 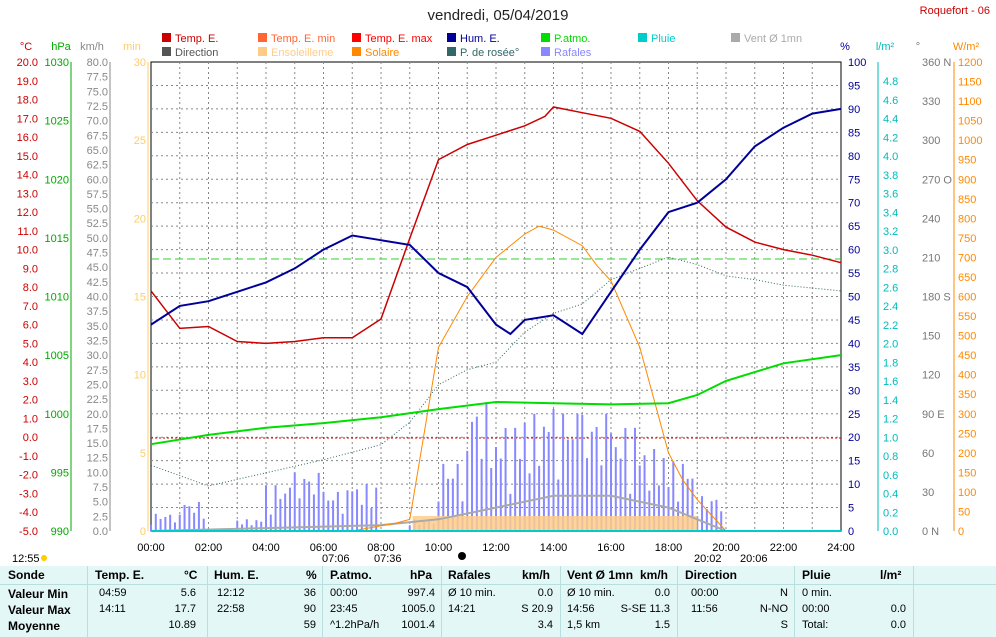 What do you see at coordinates (57, 356) in the screenshot?
I see `axis-tick-press: 1005` at bounding box center [57, 356].